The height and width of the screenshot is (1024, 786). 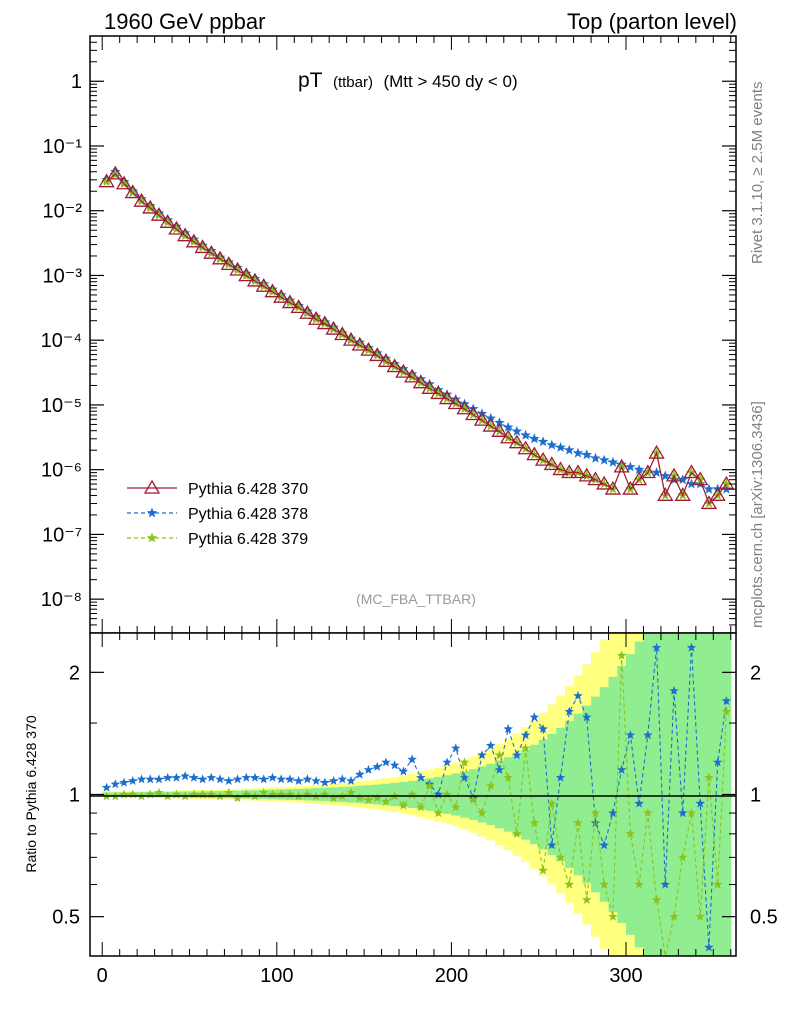 What do you see at coordinates (310, 80) in the screenshot?
I see `plot-title-main: pT` at bounding box center [310, 80].